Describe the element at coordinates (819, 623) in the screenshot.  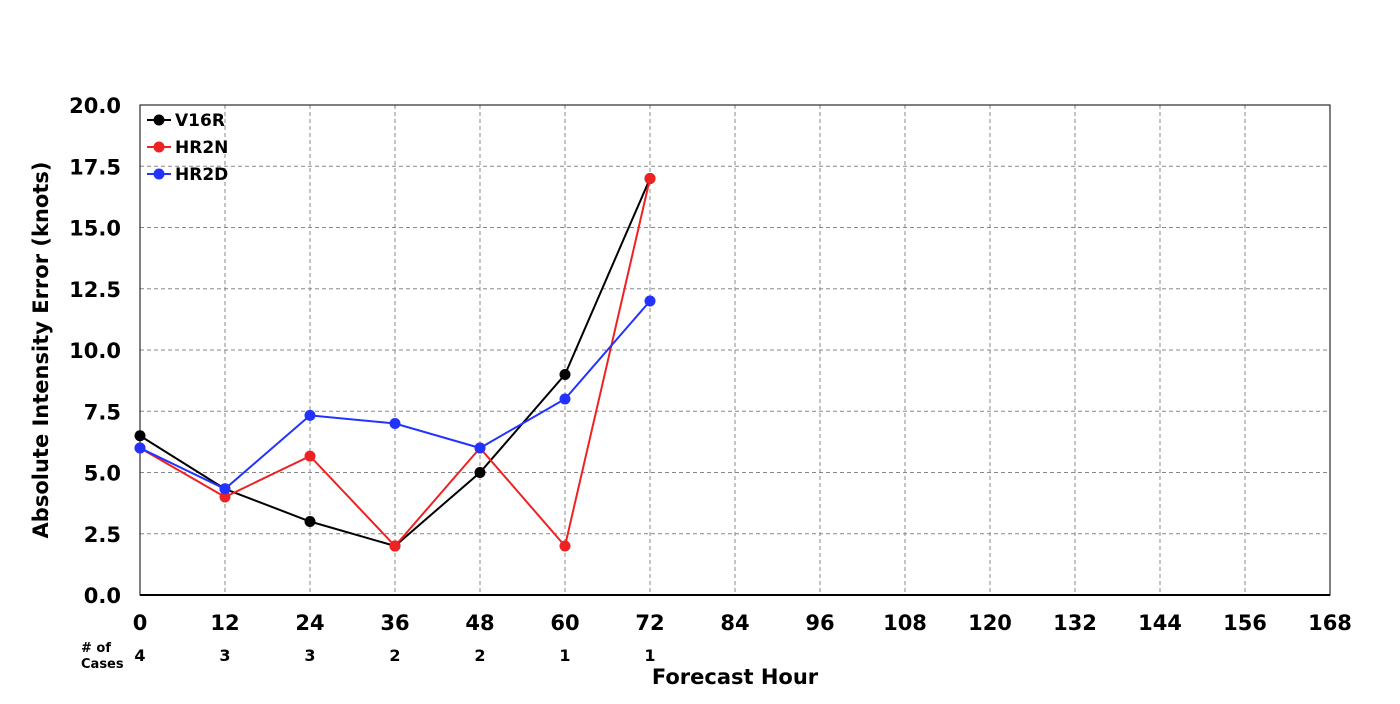
I see `x-tick-label: 96` at that location.